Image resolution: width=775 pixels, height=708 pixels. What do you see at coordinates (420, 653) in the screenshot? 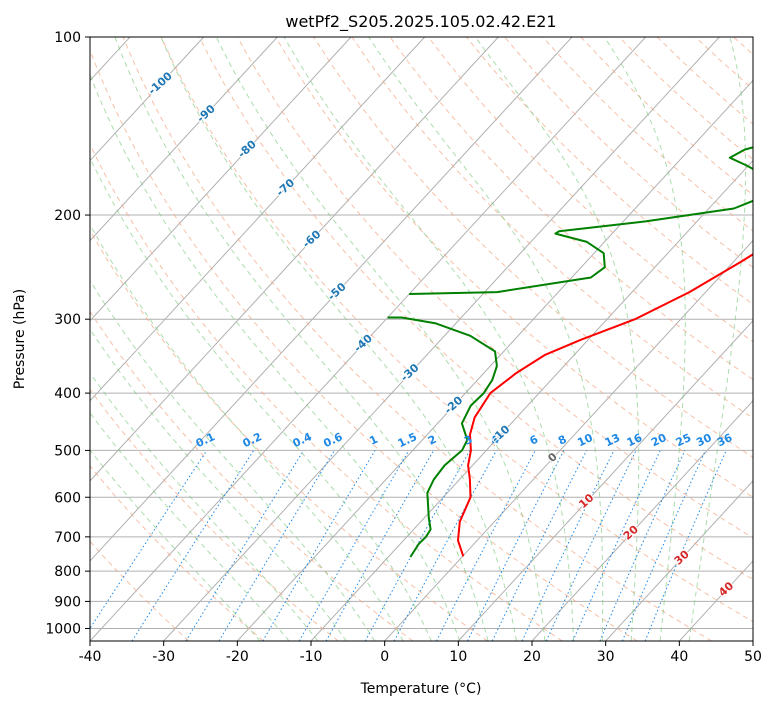
I see `x-axis: -40 -30 -20 -10 0 10 20 30 40 50` at bounding box center [420, 653].